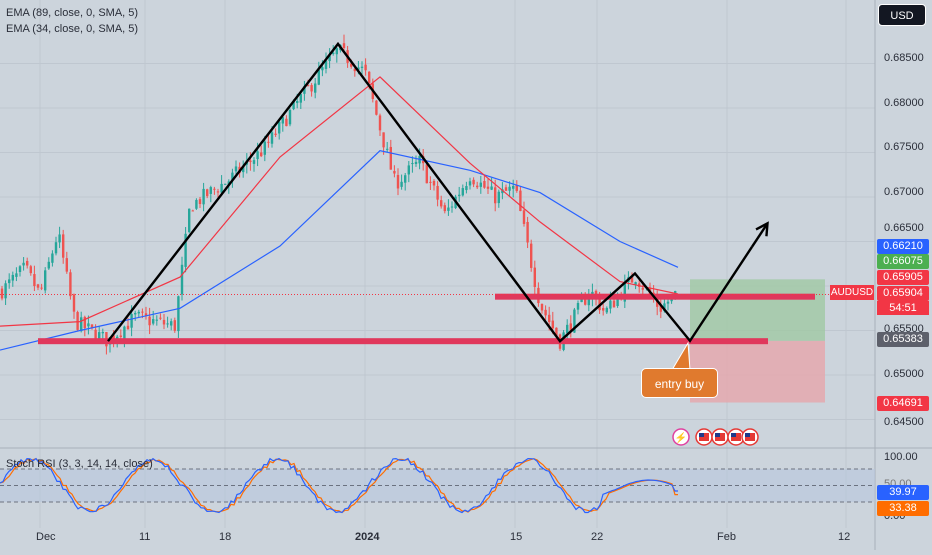 The width and height of the screenshot is (932, 555). I want to click on price-axis-label: 0.68500, so click(904, 58).